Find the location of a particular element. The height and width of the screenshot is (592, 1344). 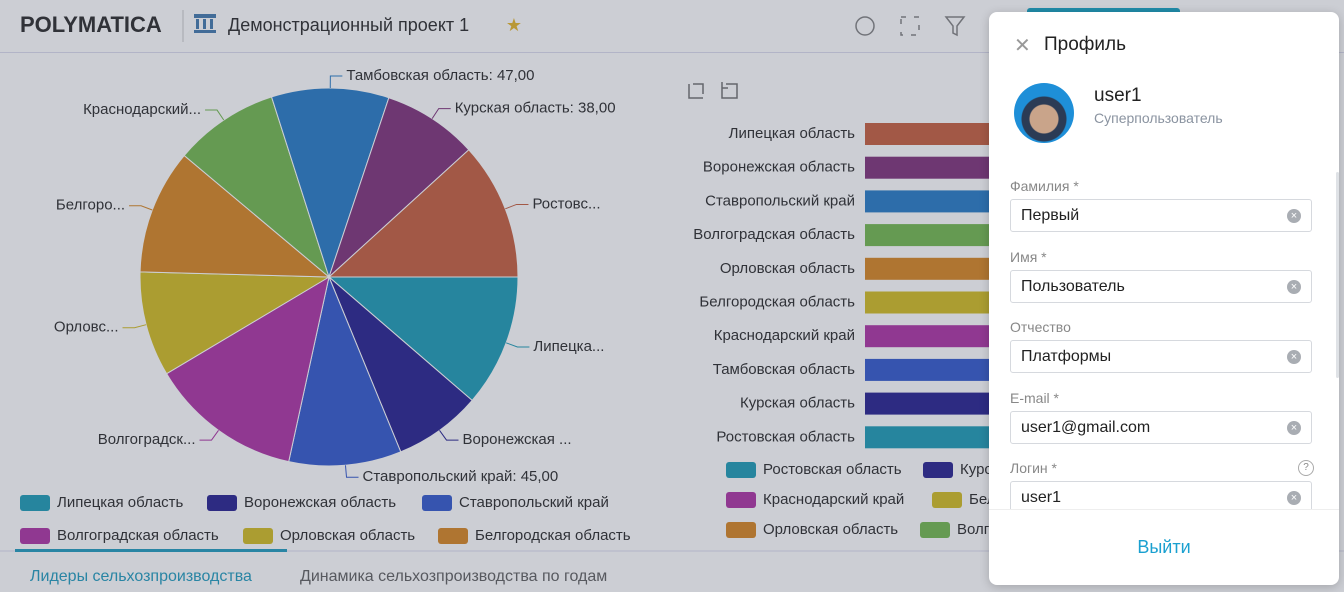

filter-icon is located at coordinates (955, 26).